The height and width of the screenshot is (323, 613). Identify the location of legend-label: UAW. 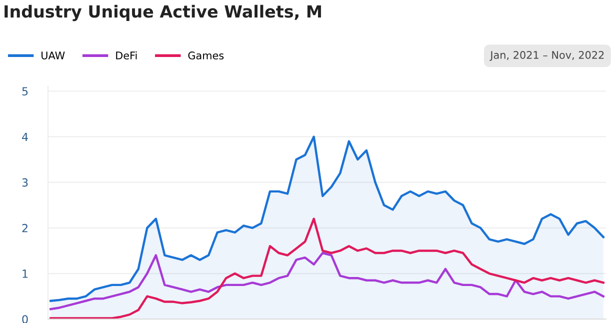
(53, 56).